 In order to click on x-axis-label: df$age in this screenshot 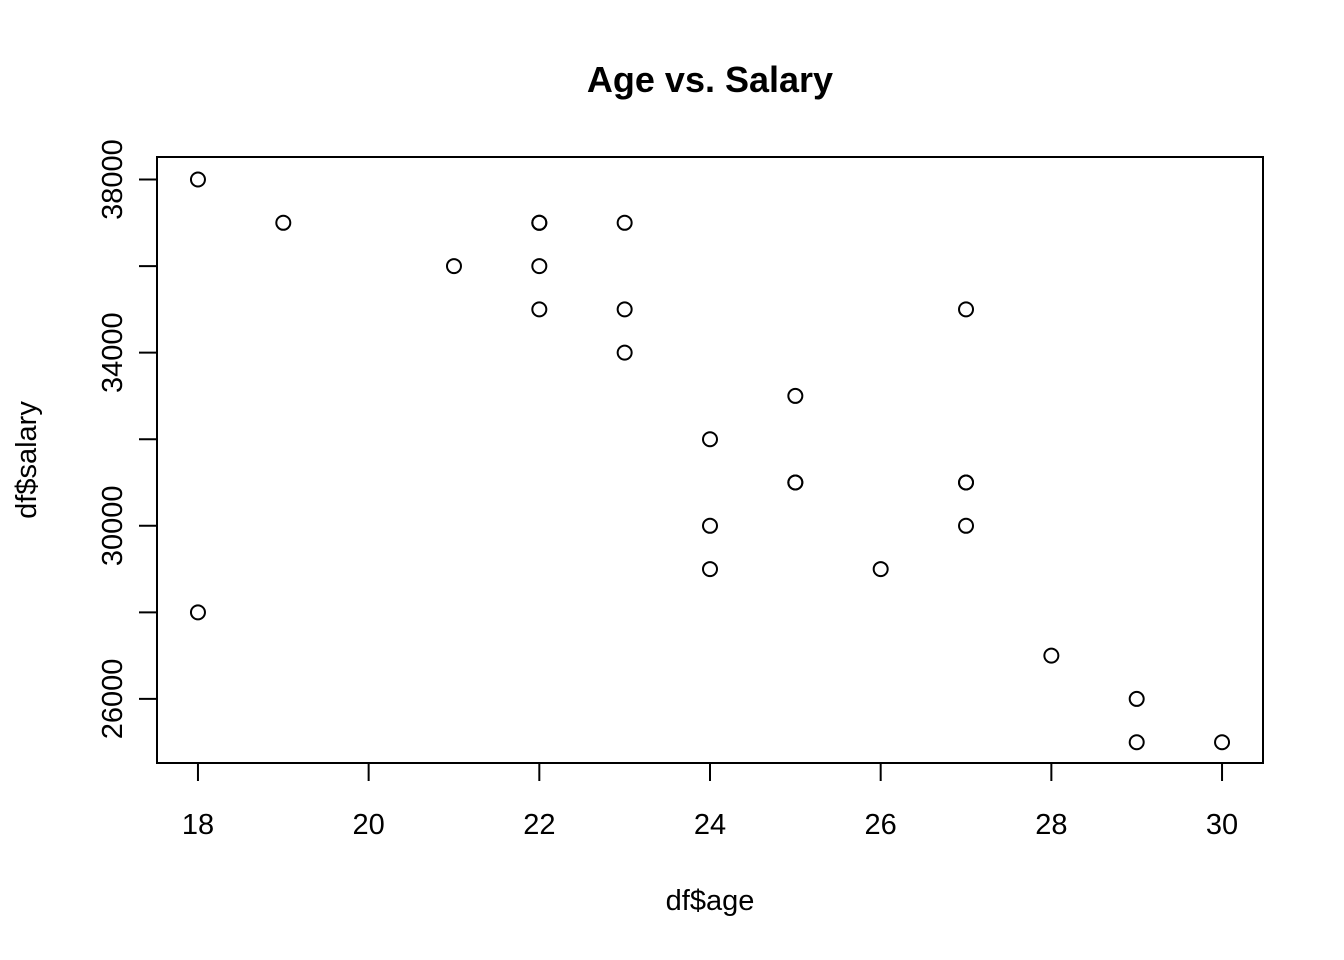, I will do `click(710, 901)`.